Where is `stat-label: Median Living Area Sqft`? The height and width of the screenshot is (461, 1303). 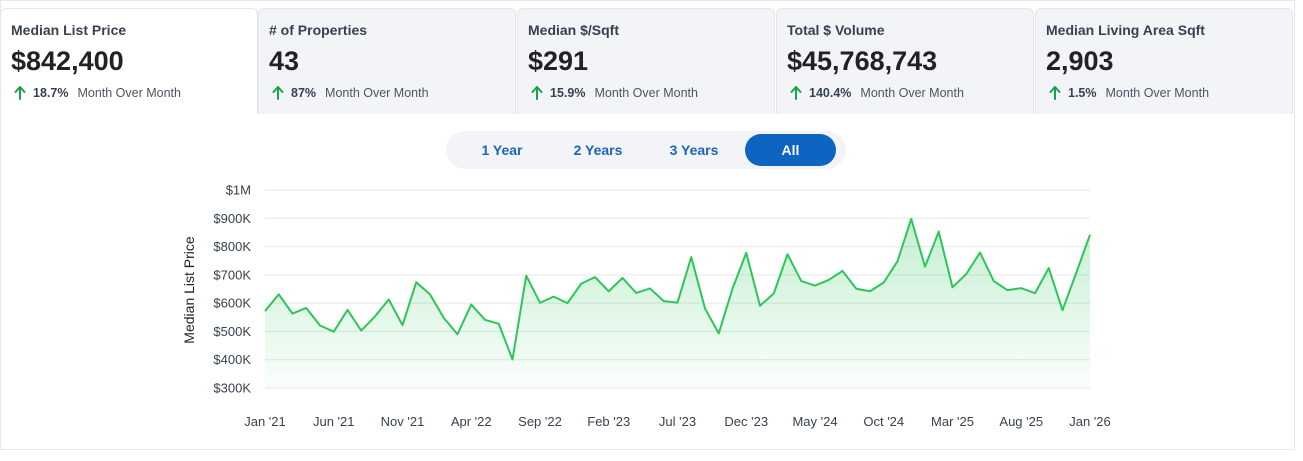 stat-label: Median Living Area Sqft is located at coordinates (1125, 30).